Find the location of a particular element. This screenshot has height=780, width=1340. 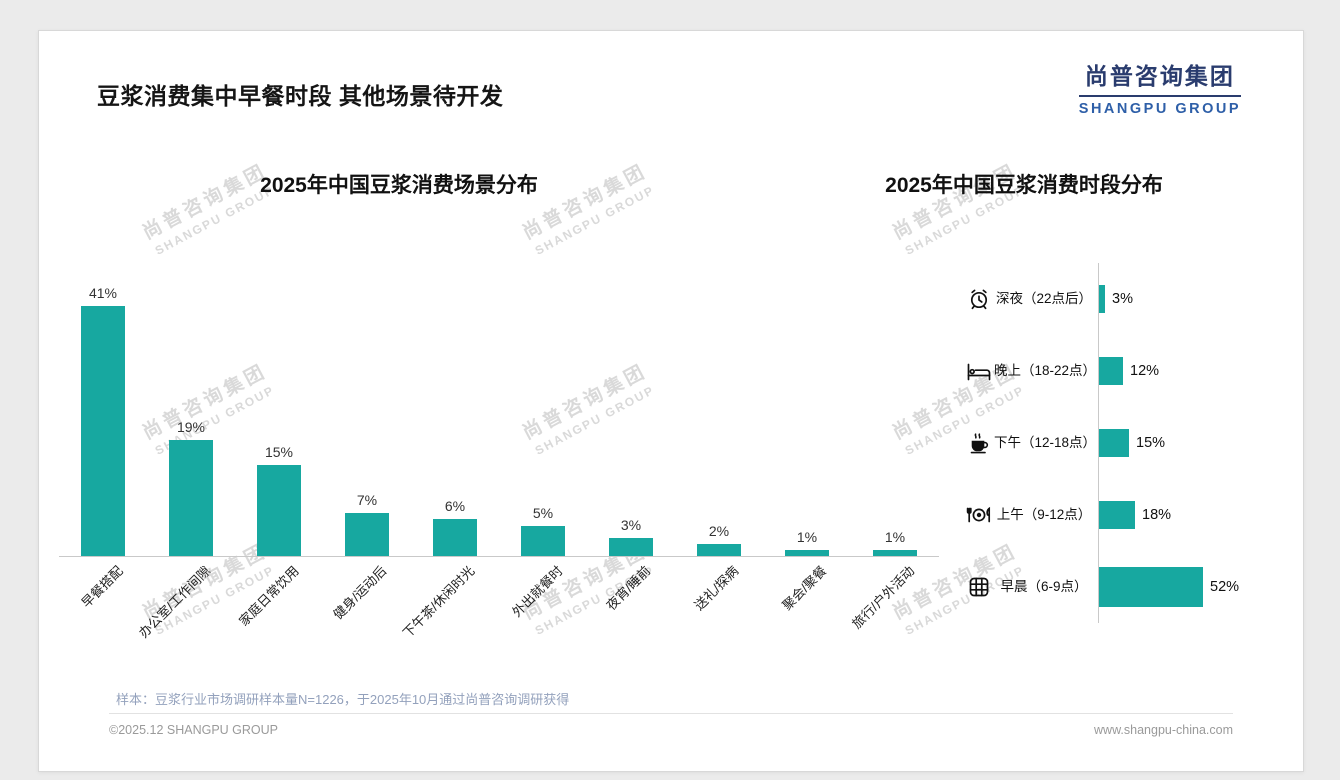

time-bar-zone: 18% is located at coordinates (1191, 515).